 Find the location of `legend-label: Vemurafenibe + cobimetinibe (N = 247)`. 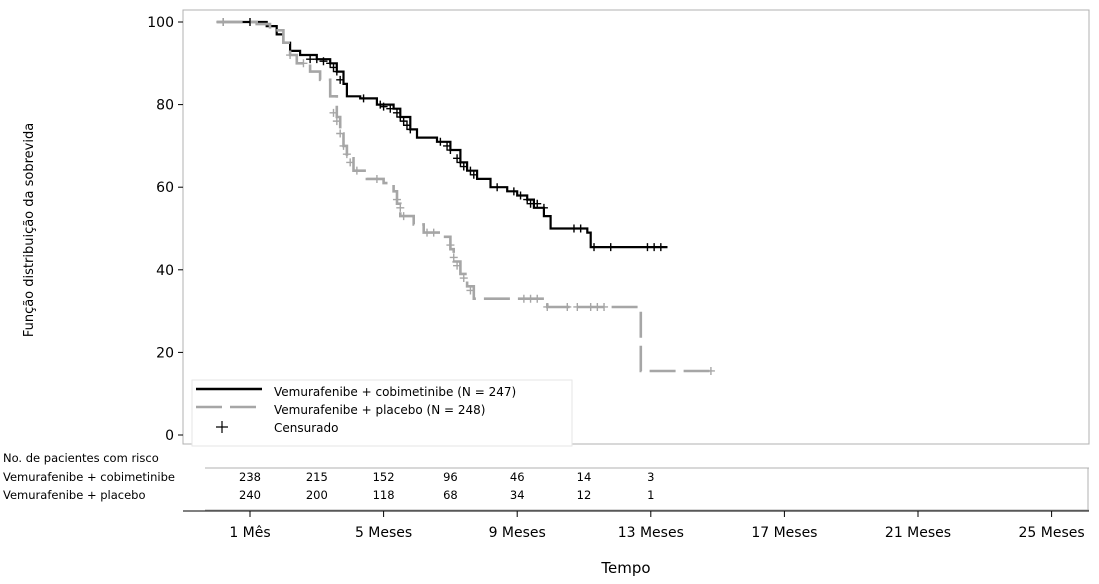

legend-label: Vemurafenibe + cobimetinibe (N = 247) is located at coordinates (395, 392).